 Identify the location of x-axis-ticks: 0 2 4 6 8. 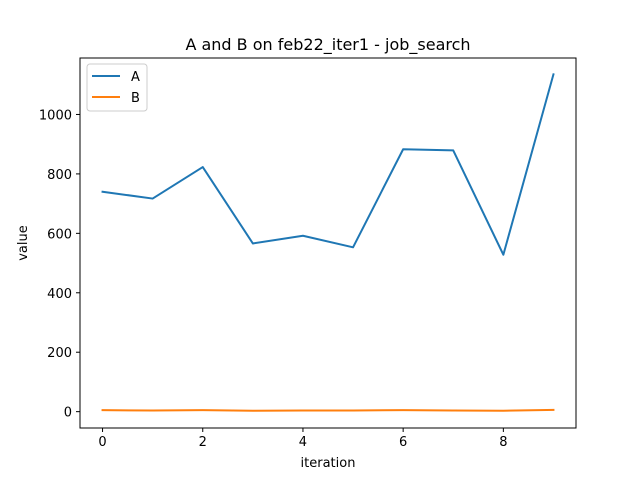
(302, 439).